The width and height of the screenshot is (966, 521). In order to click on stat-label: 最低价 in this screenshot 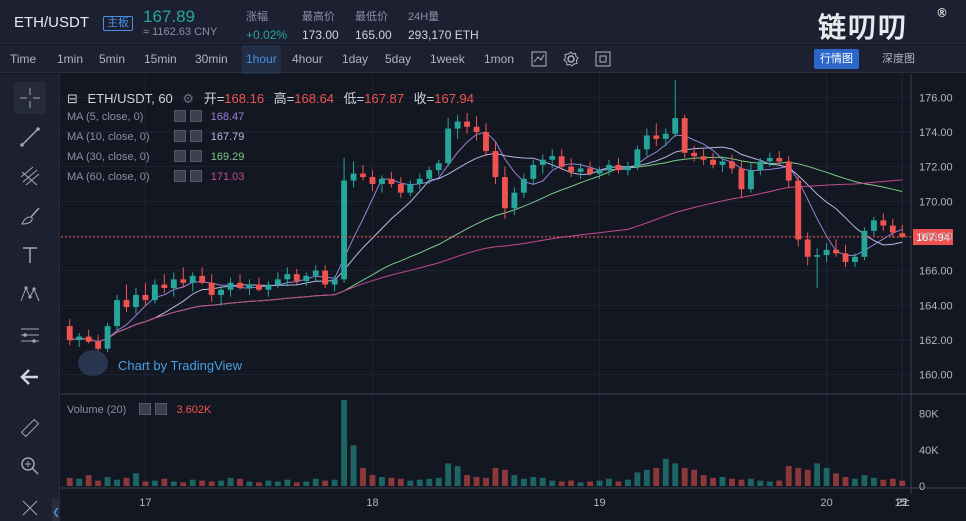, I will do `click(371, 17)`.